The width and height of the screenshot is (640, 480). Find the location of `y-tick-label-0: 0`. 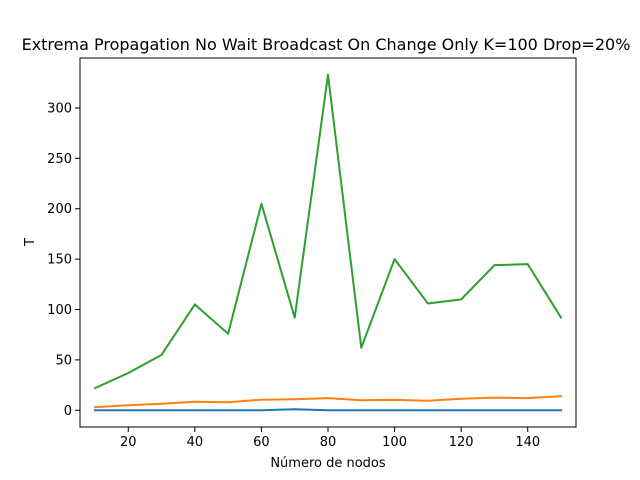

y-tick-label-0: 0 is located at coordinates (68, 411).